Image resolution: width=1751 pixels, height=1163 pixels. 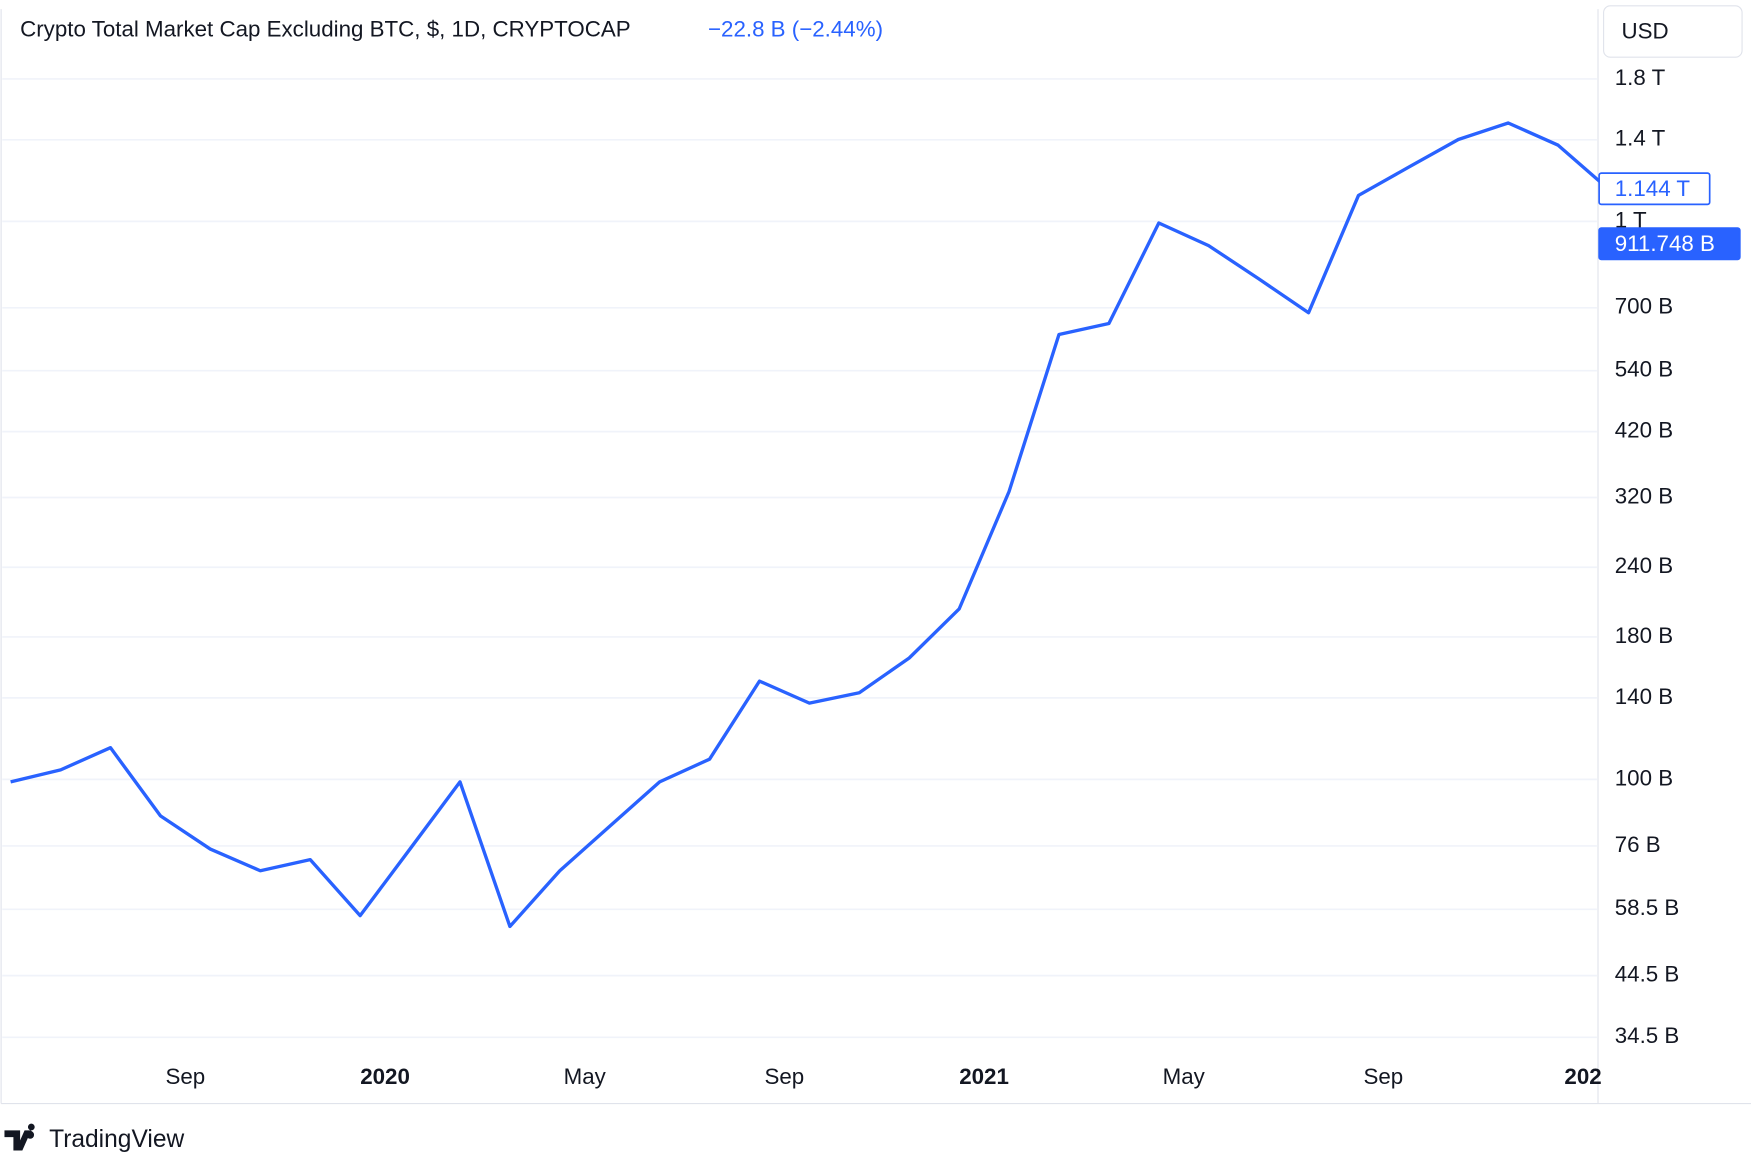 I want to click on y-tick-label: 140 B, so click(x=1644, y=696).